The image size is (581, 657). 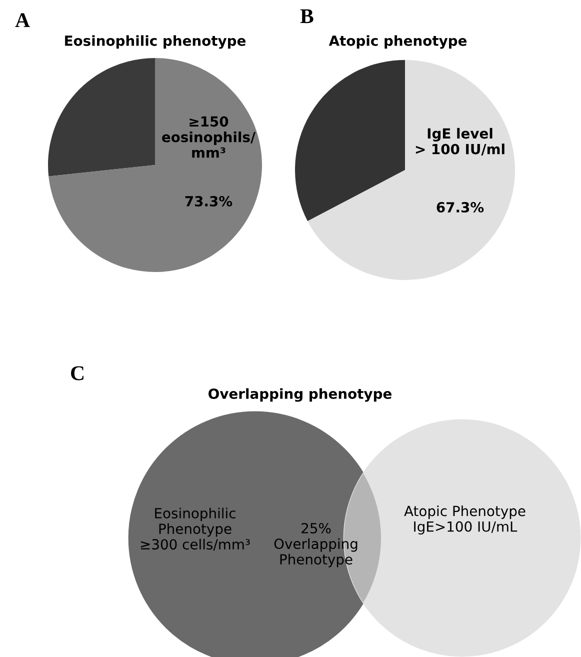 What do you see at coordinates (300, 395) in the screenshot?
I see `text: Overlapping phenotype` at bounding box center [300, 395].